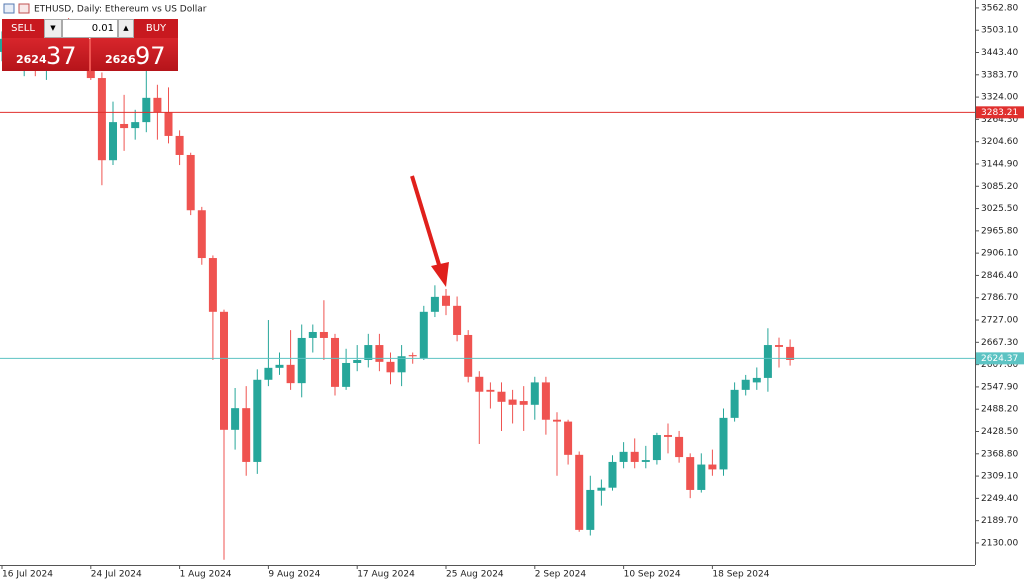 This screenshot has width=1024, height=582. I want to click on y-tick-label: 2727.00, so click(999, 321).